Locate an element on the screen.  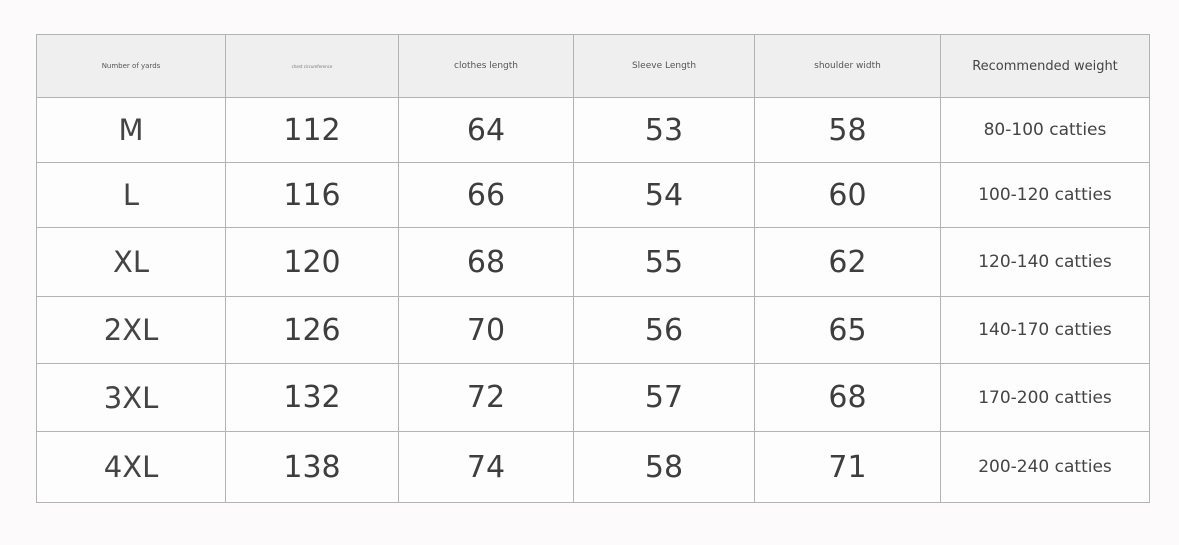
header-shoulder: shoulder width is located at coordinates (847, 66).